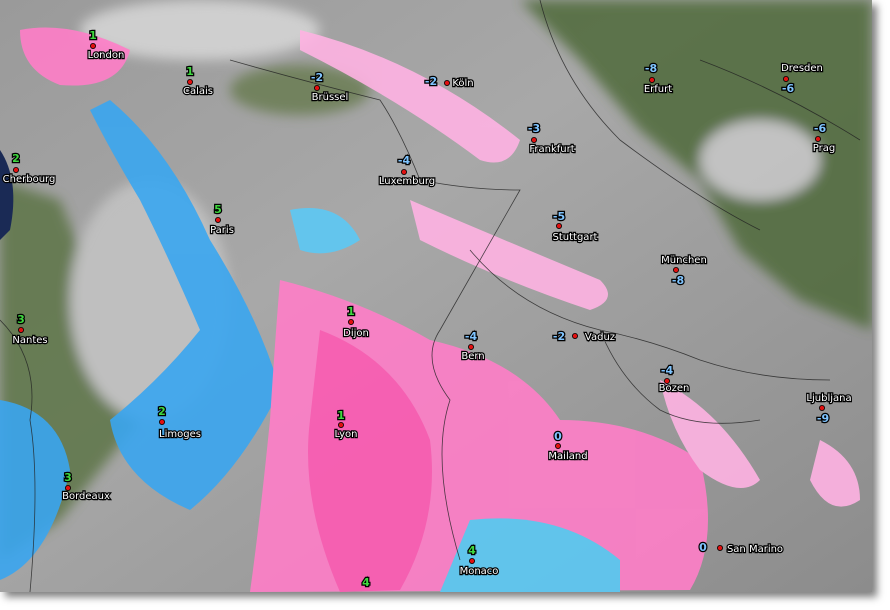  I want to click on city-name: Prag, so click(824, 148).